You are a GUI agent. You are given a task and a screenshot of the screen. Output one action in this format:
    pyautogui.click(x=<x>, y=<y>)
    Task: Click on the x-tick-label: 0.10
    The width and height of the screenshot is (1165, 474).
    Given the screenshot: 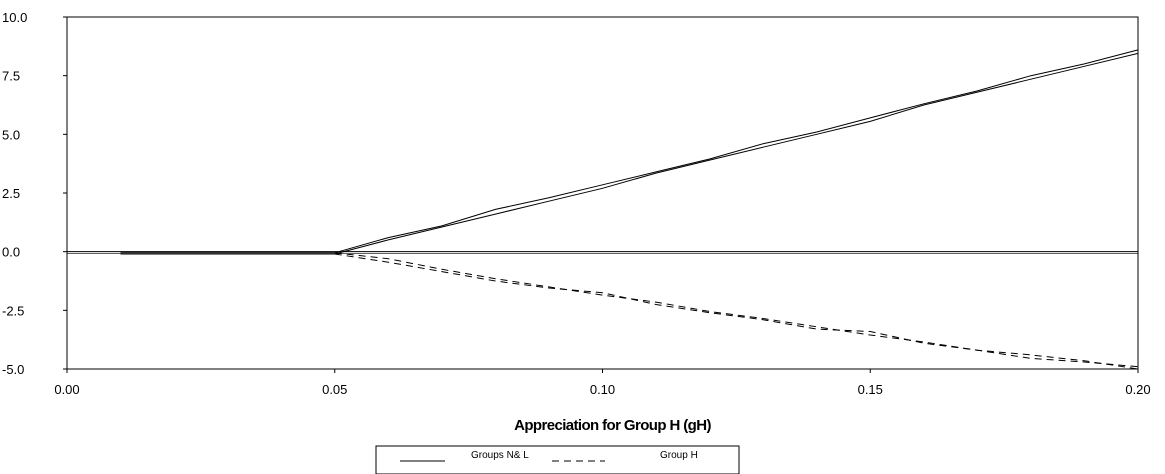 What is the action you would take?
    pyautogui.click(x=602, y=389)
    